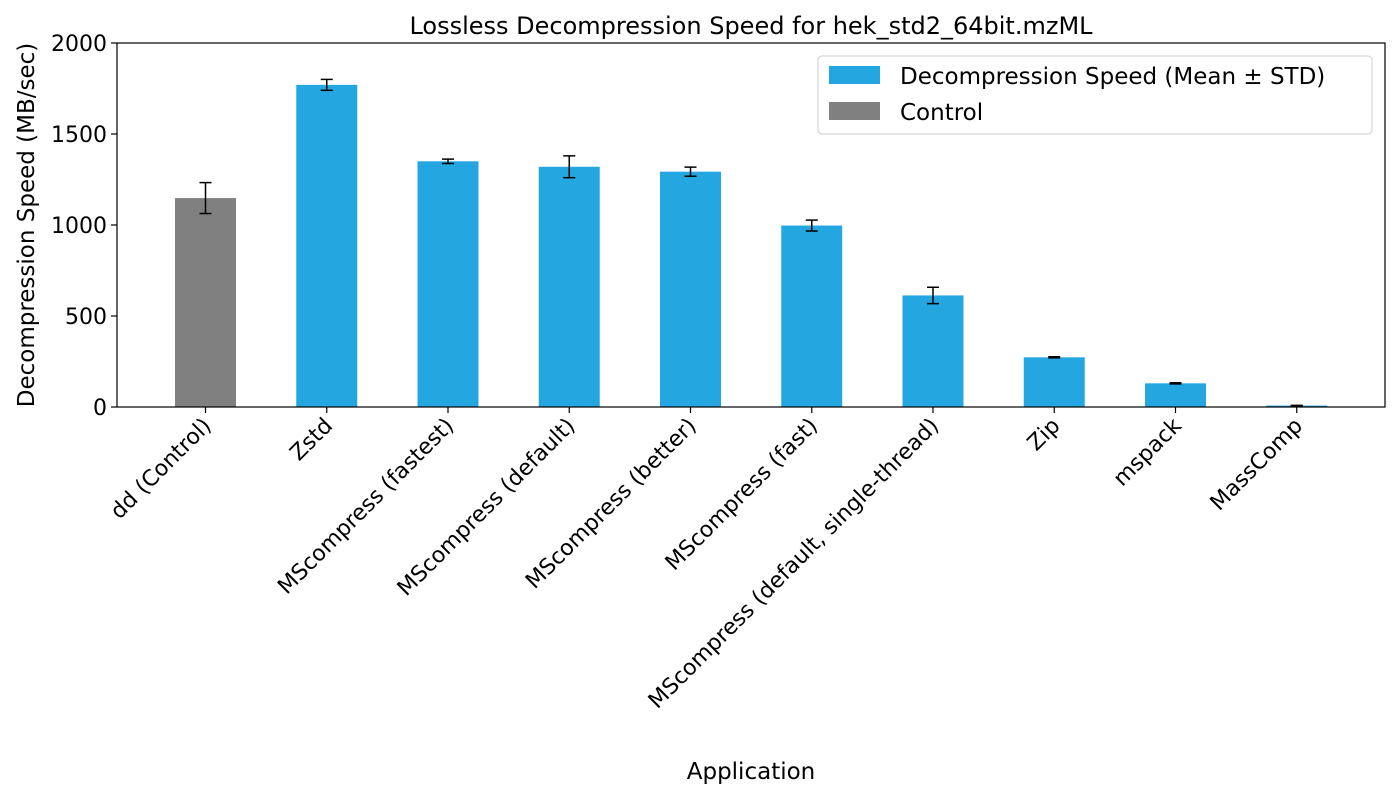 The image size is (1400, 804). What do you see at coordinates (326, 246) in the screenshot?
I see `bar-zstd` at bounding box center [326, 246].